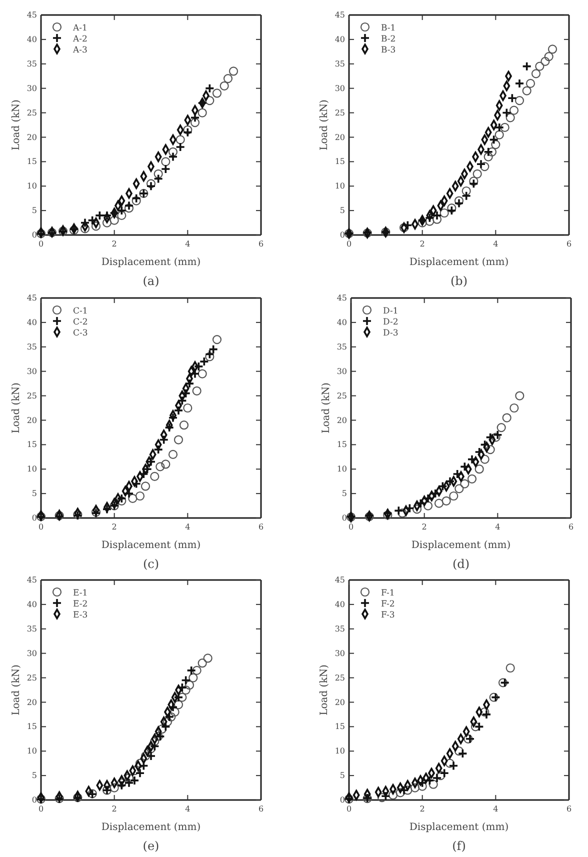 This screenshot has width=588, height=857. What do you see at coordinates (80, 615) in the screenshot?
I see `legend-label: E-3` at bounding box center [80, 615].